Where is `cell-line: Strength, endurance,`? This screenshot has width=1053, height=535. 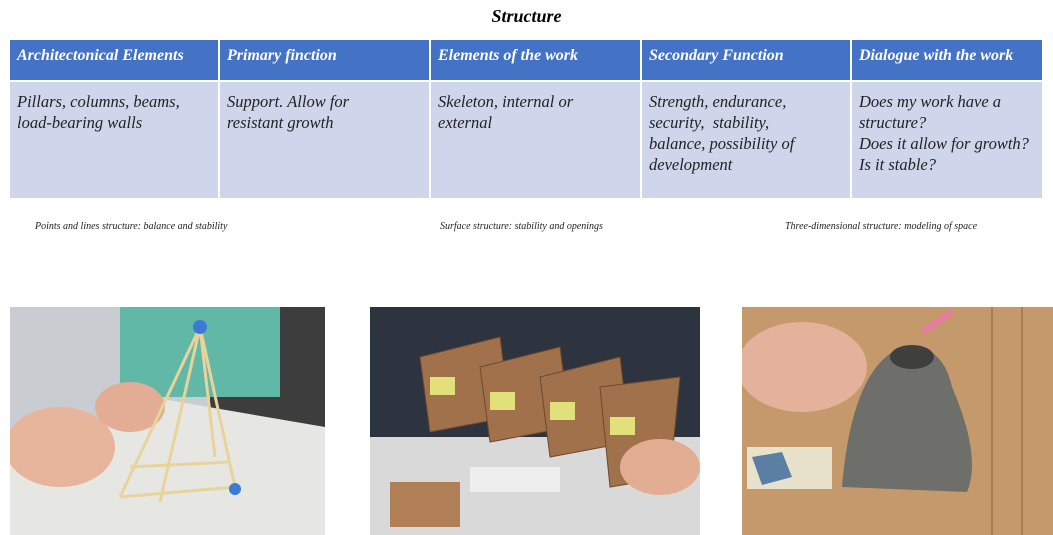 cell-line: Strength, endurance, is located at coordinates (718, 101).